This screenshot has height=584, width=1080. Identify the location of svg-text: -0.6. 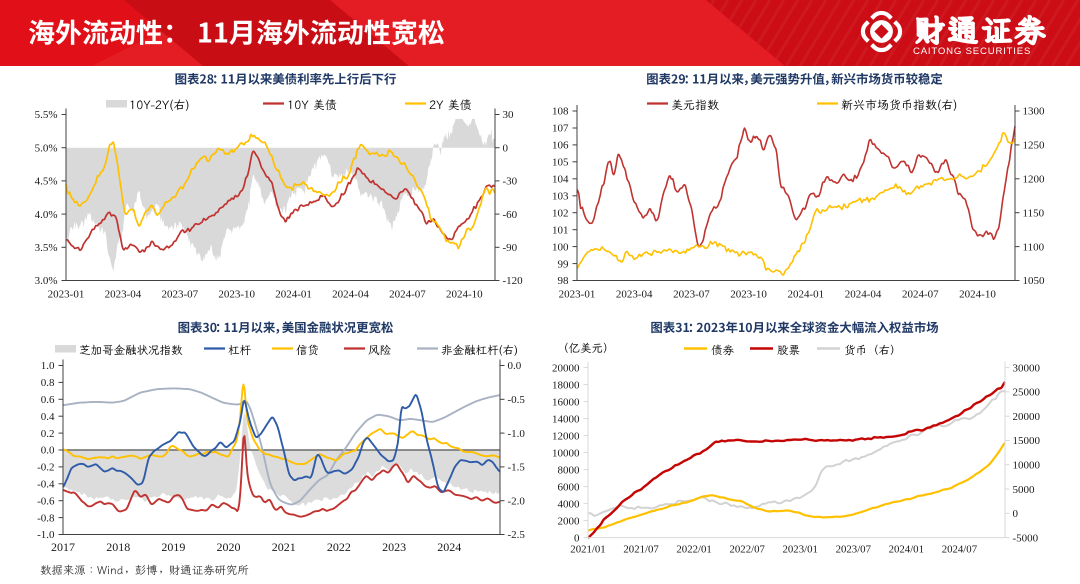
(46, 501).